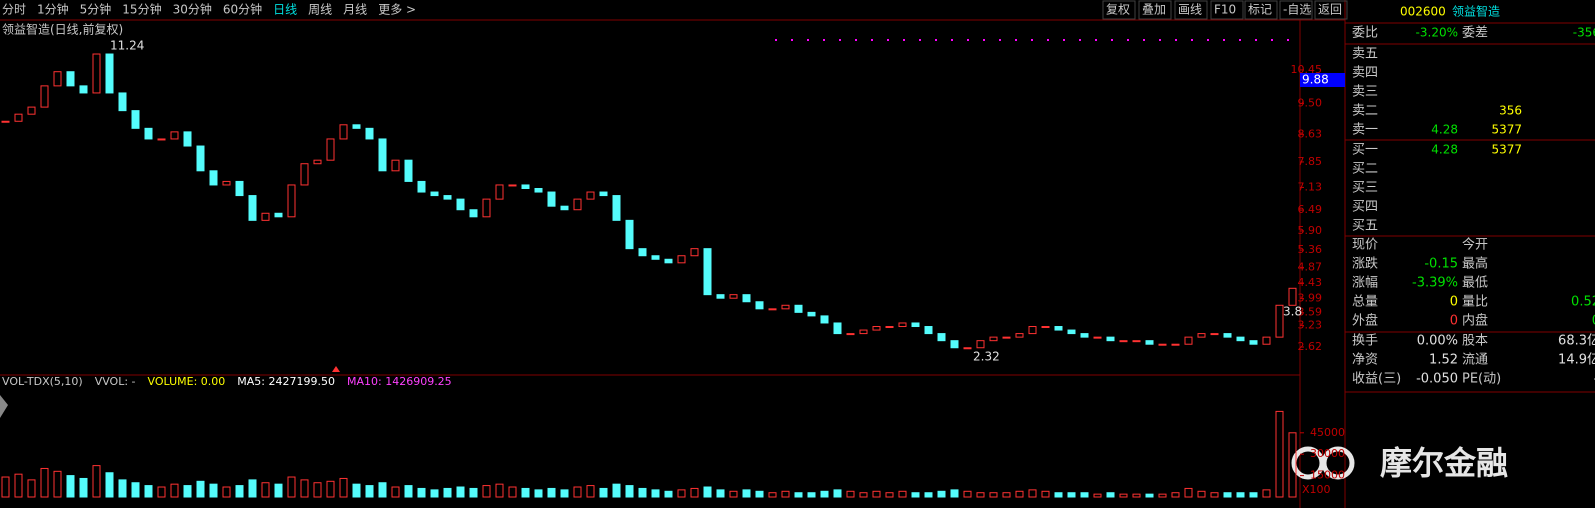 Image resolution: width=1595 pixels, height=508 pixels. What do you see at coordinates (1365, 188) in the screenshot?
I see `book-label: 买三` at bounding box center [1365, 188].